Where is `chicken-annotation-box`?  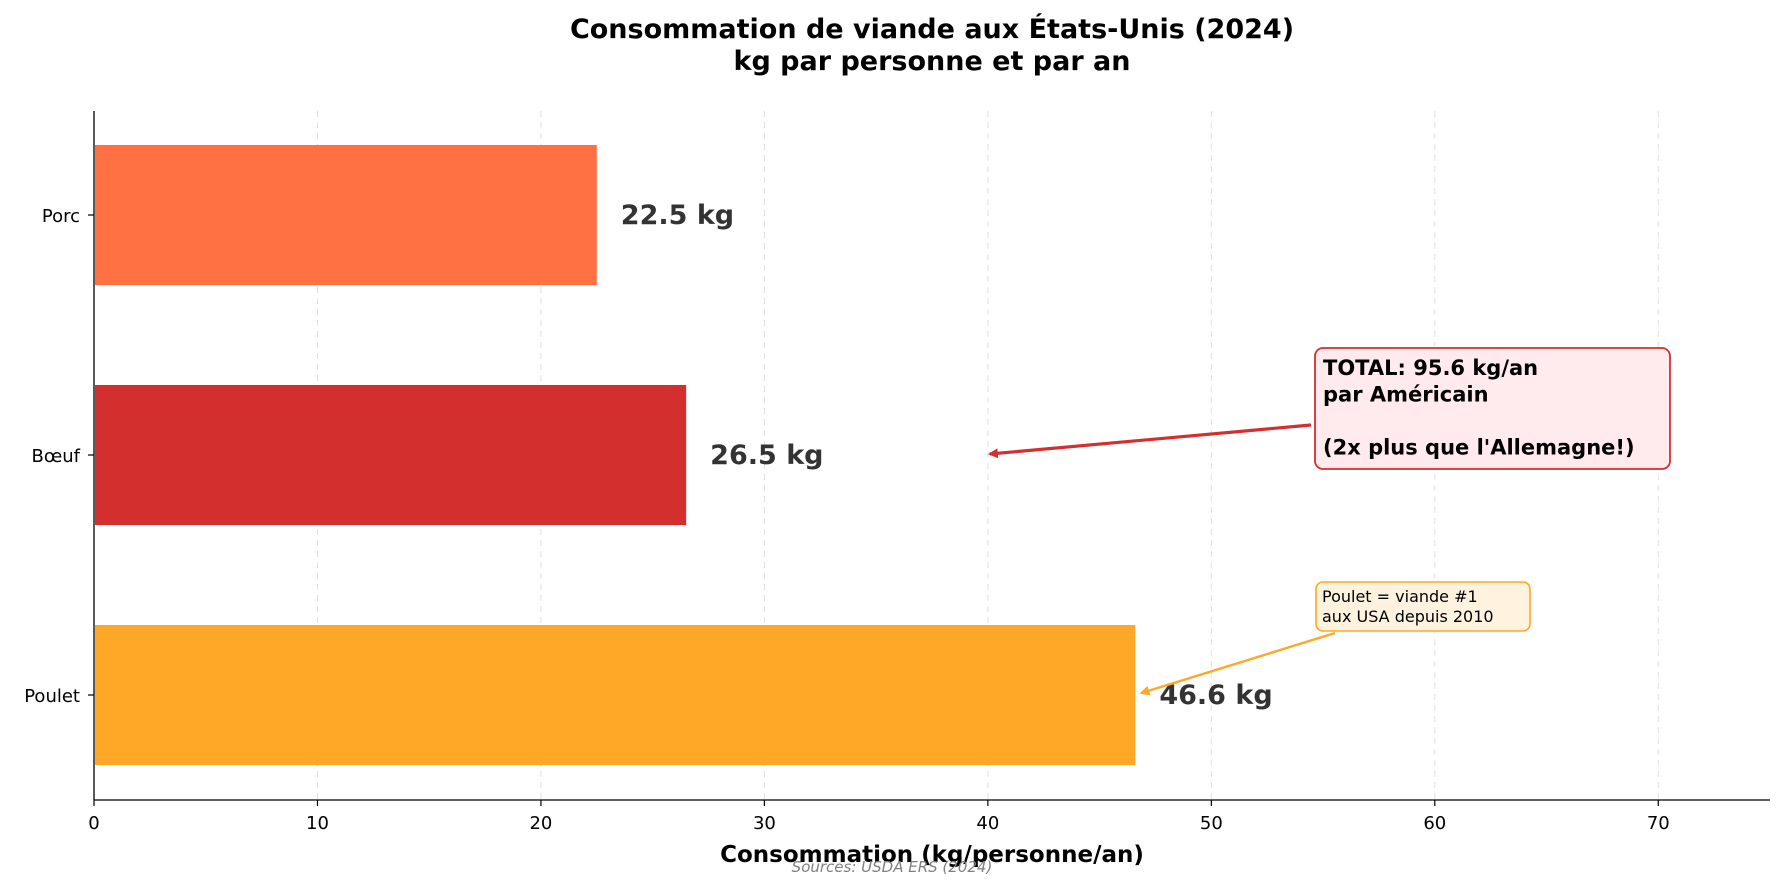
chicken-annotation-box is located at coordinates (1423, 606).